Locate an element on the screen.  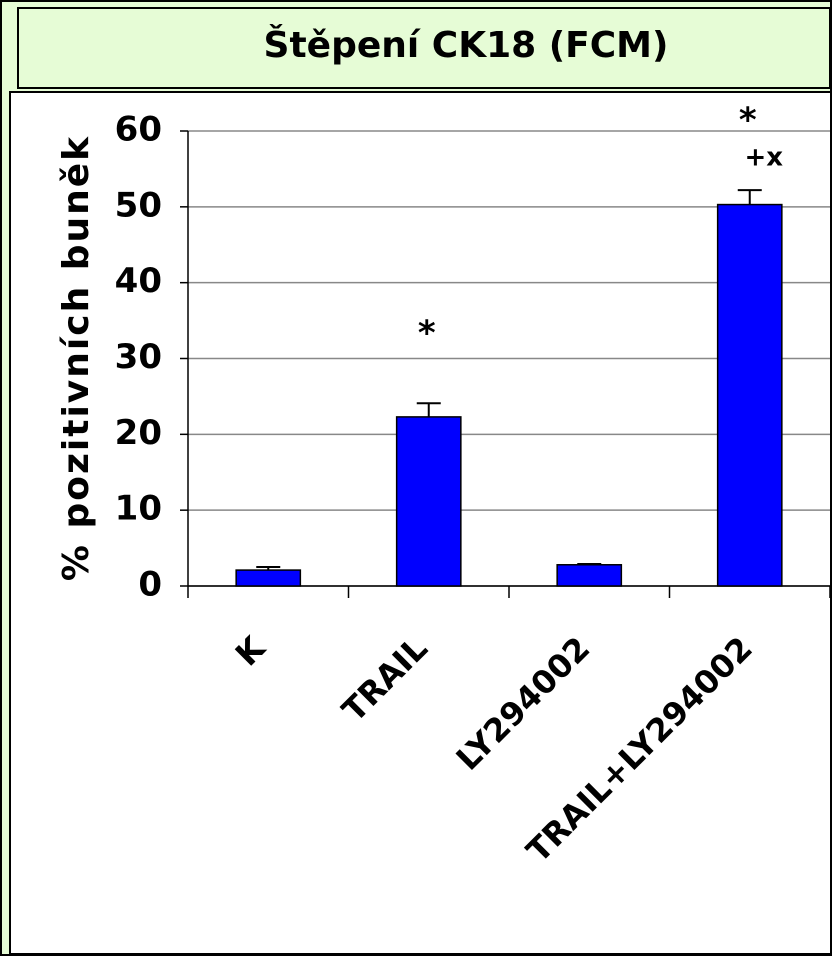
y-tick-label: 50 is located at coordinates (138, 205).